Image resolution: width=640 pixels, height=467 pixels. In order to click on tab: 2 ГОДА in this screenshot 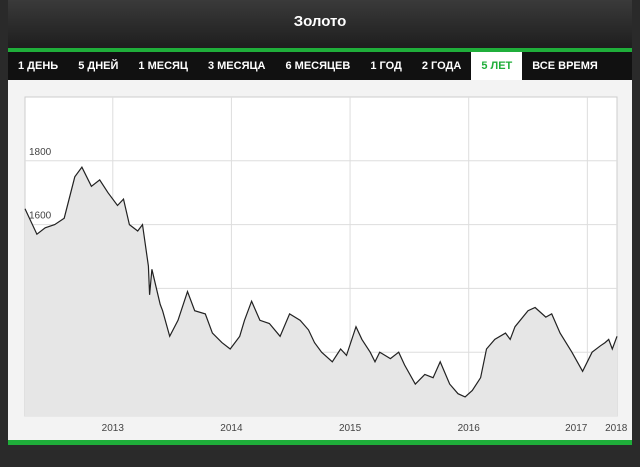, I will do `click(441, 66)`.